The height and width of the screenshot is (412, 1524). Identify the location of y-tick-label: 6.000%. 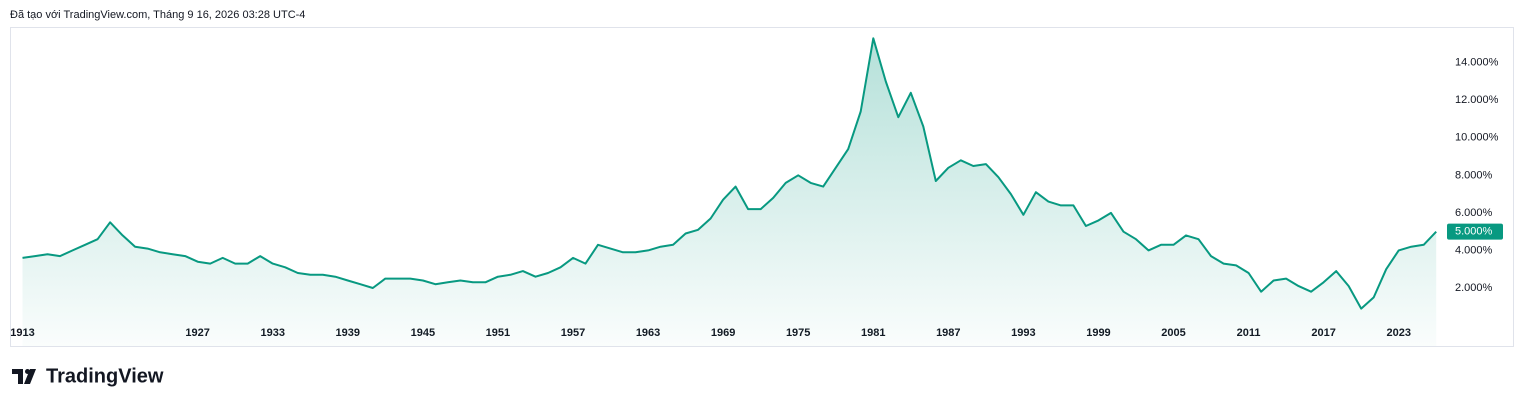
(1474, 213).